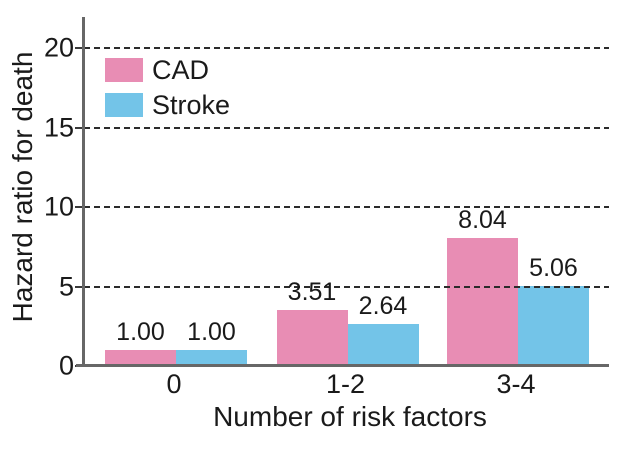  Describe the element at coordinates (66, 365) in the screenshot. I see `y-tick-label-0: 0` at that location.